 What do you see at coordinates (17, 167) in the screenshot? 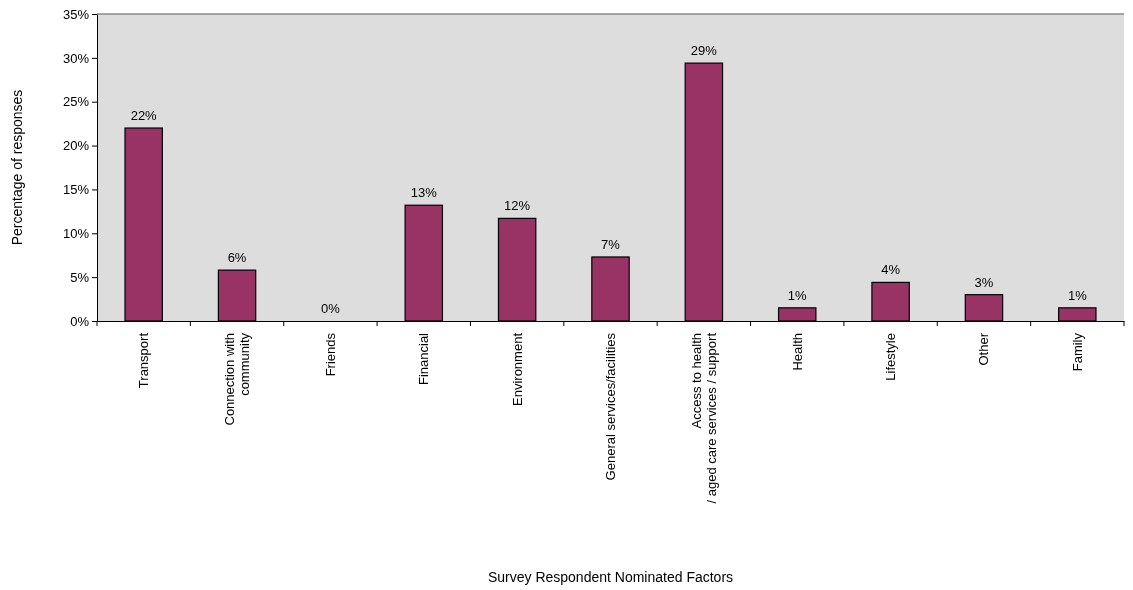
I see `y-axis-title: Percentage of responses` at bounding box center [17, 167].